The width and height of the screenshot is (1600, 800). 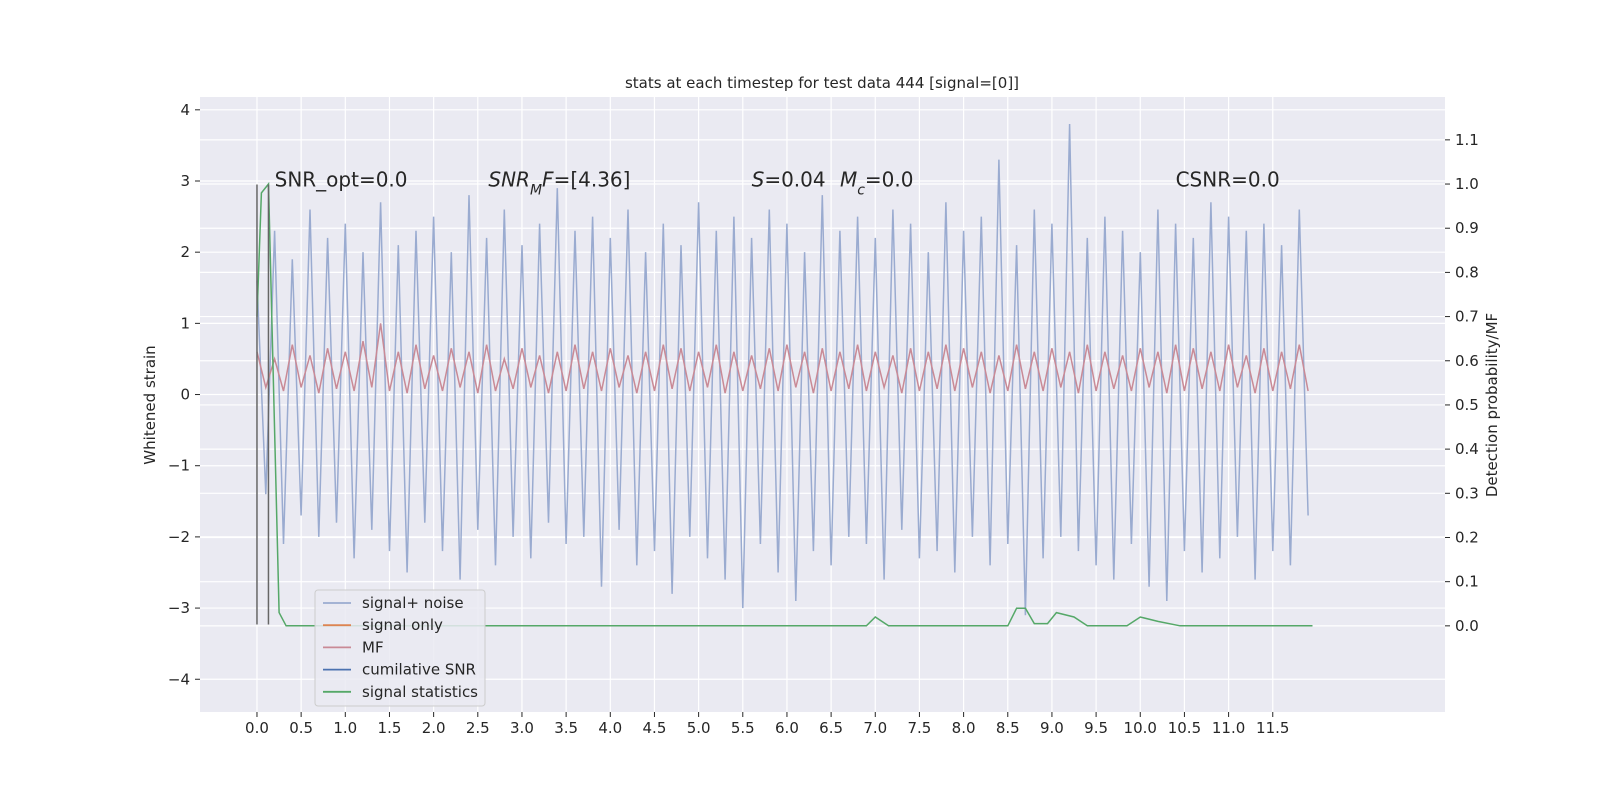 What do you see at coordinates (185, 252) in the screenshot?
I see `y-tick-label: 2` at bounding box center [185, 252].